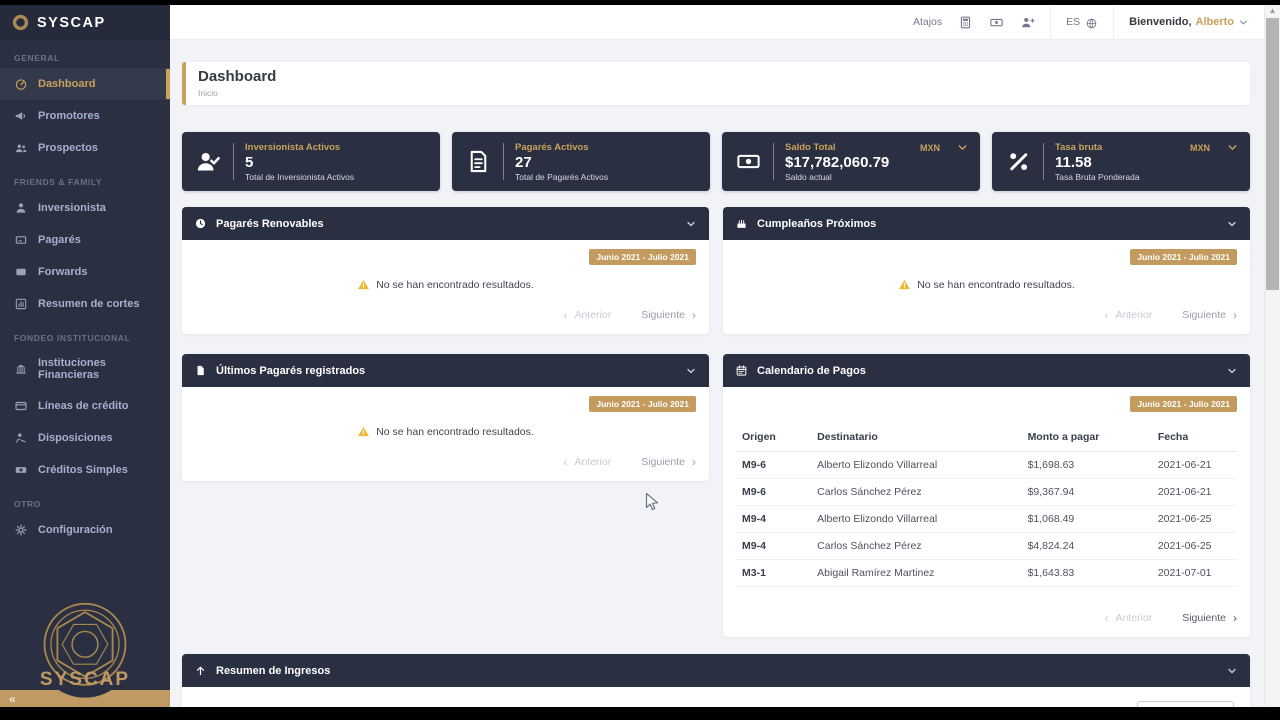  I want to click on brand: SYSCAP, so click(85, 22).